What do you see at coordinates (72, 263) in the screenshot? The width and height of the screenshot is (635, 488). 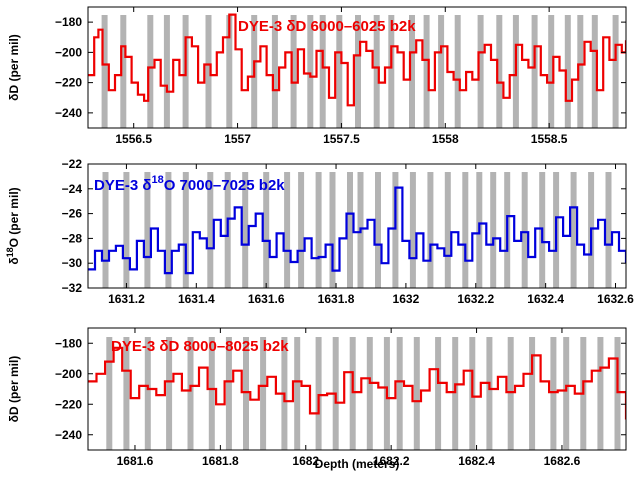 I see `y-tick-label: −30` at bounding box center [72, 263].